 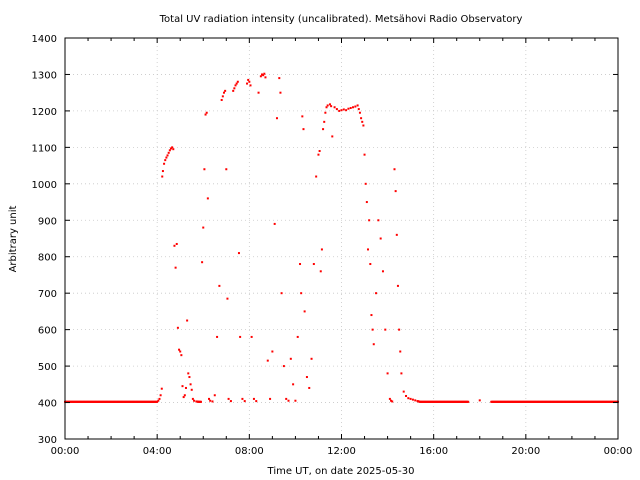 I want to click on y-tick-label: 1200, so click(x=44, y=112).